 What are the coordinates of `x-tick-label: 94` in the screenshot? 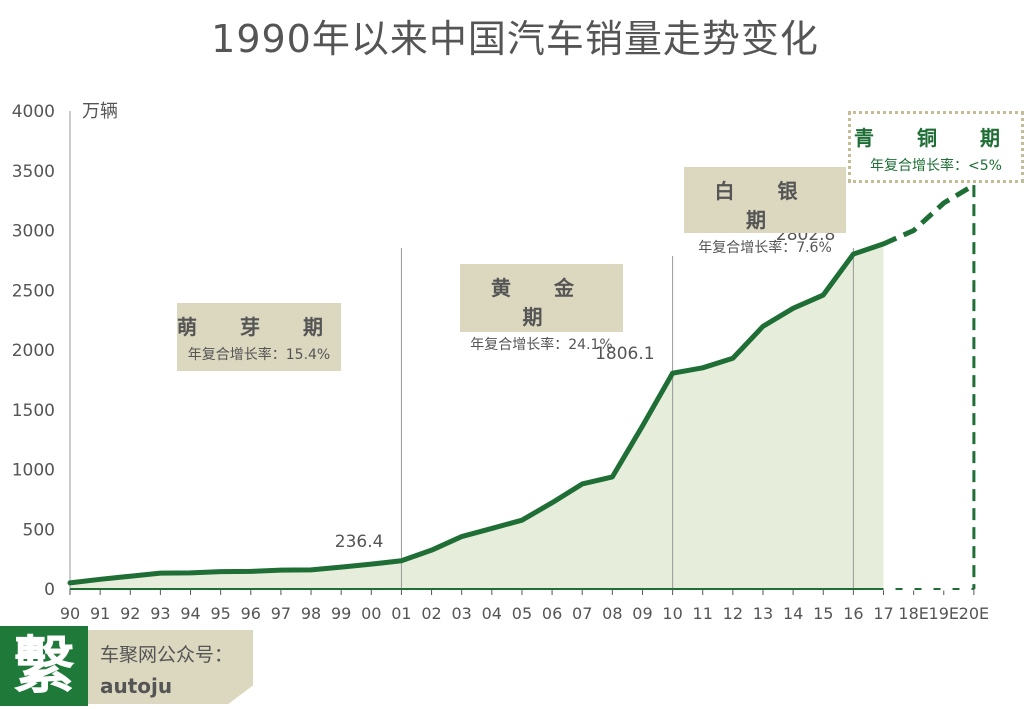 It's located at (190, 613).